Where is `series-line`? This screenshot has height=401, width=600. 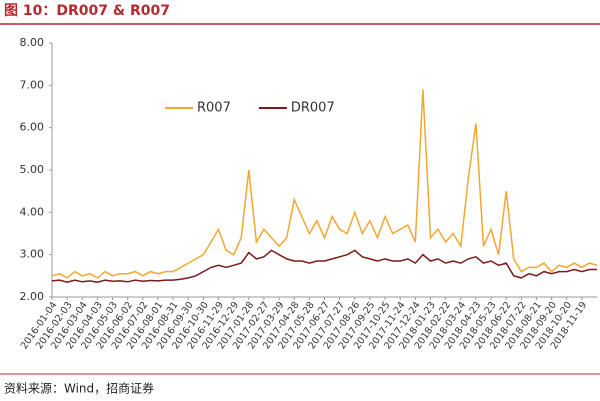
series-line is located at coordinates (324, 266).